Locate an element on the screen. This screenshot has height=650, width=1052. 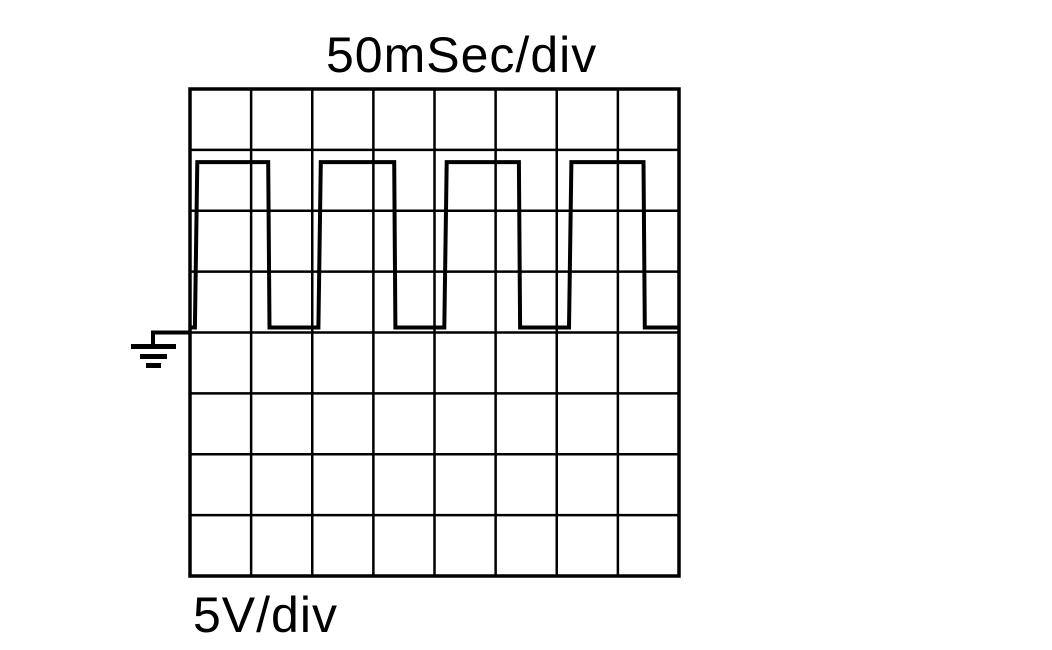
time-scale-label: 50mSec/div is located at coordinates (462, 55).